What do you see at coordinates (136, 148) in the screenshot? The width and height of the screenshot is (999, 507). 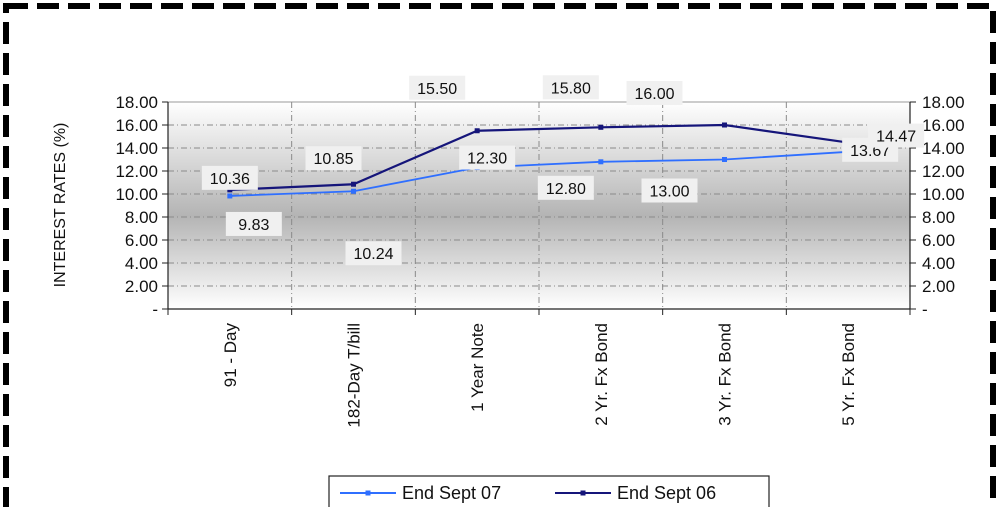 I see `y-tick-label: 14.00` at bounding box center [136, 148].